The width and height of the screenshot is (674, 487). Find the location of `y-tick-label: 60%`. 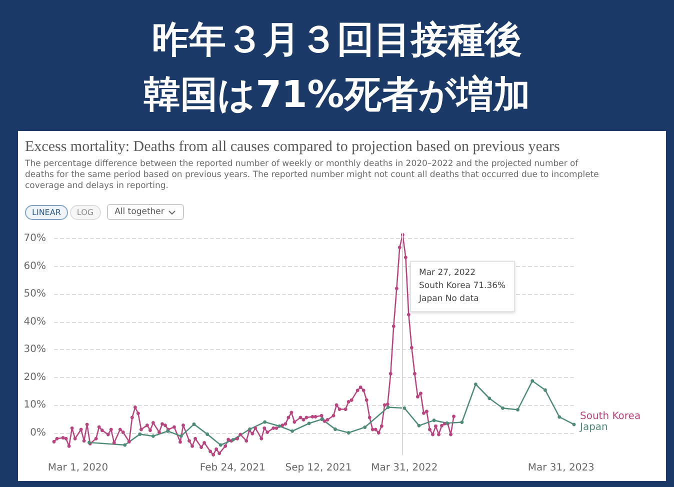

y-tick-label: 60% is located at coordinates (35, 266).